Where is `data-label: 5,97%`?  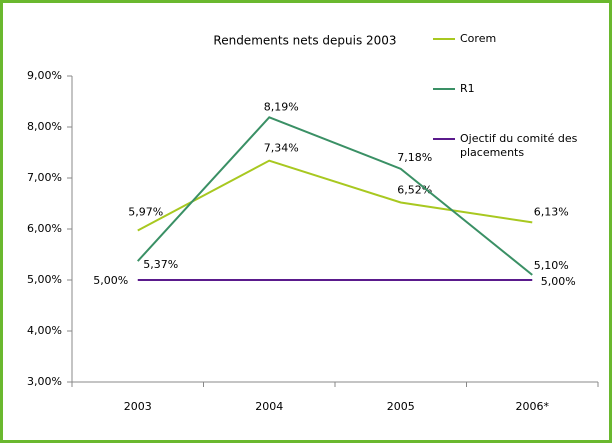 data-label: 5,97% is located at coordinates (145, 212).